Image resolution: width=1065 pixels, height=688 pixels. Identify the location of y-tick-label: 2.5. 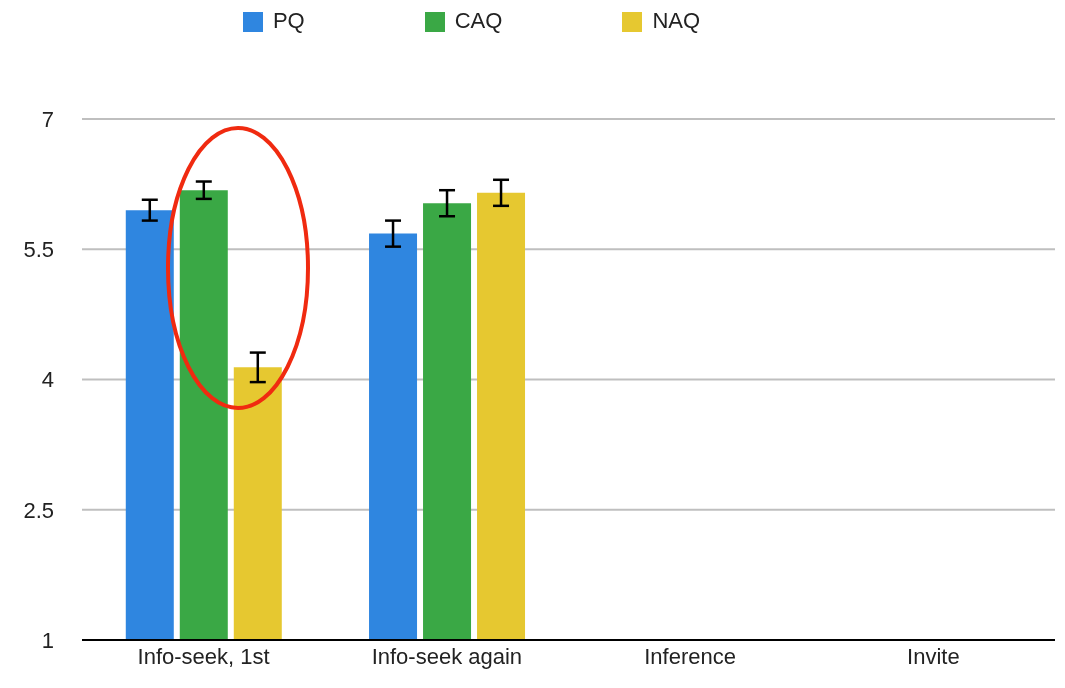
(38, 510).